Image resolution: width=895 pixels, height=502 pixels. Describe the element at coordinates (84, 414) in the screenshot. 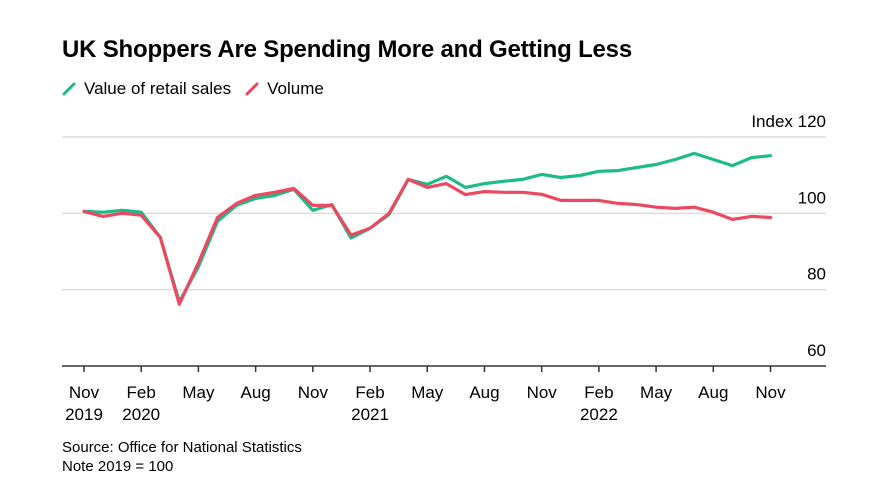

I see `x-tick-year-label: 2019` at that location.